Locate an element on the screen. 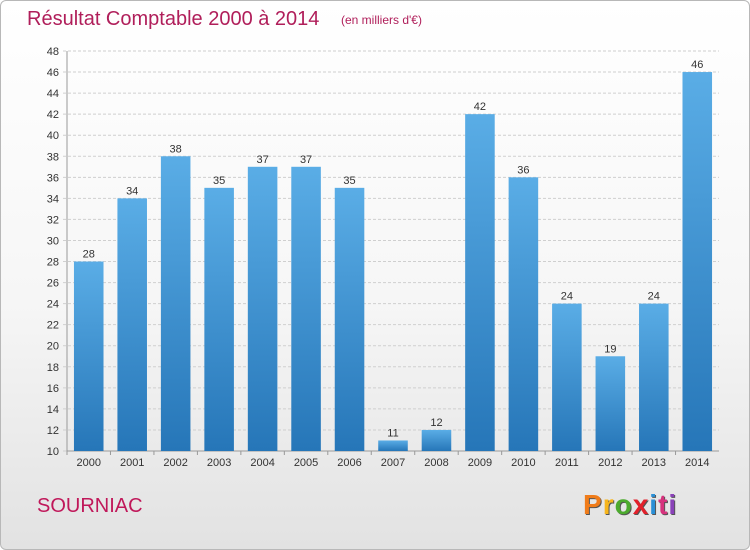 The width and height of the screenshot is (750, 550). data-label-2001: 34 is located at coordinates (132, 191).